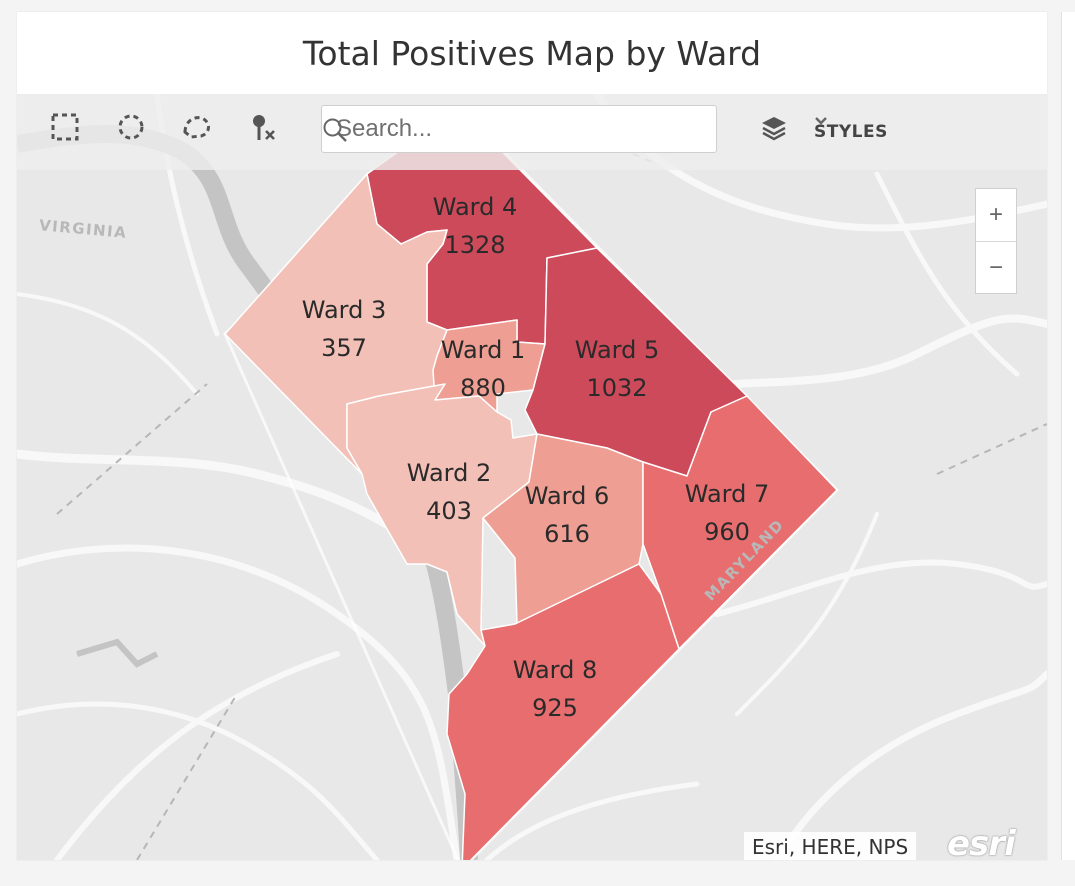 This screenshot has height=886, width=1075. What do you see at coordinates (567, 515) in the screenshot?
I see `ward-6-label: Ward 6 616` at bounding box center [567, 515].